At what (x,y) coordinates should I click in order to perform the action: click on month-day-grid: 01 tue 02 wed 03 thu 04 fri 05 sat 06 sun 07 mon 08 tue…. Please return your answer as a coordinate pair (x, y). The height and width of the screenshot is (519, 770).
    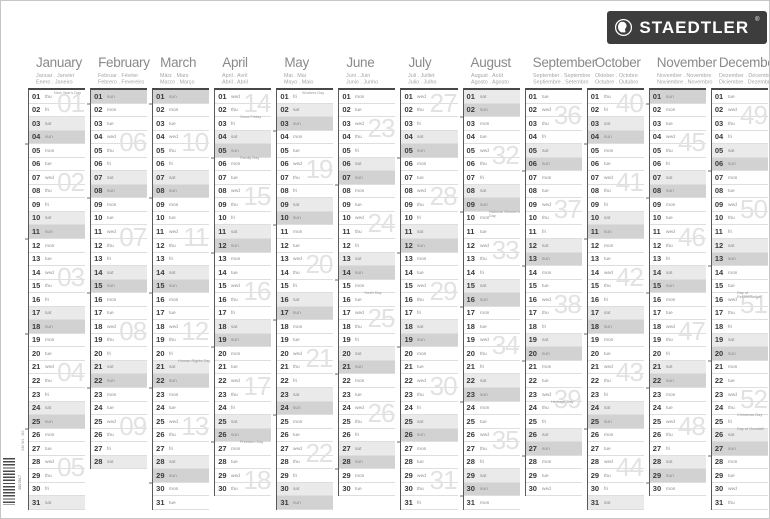
    Looking at the image, I should click on (551, 292).